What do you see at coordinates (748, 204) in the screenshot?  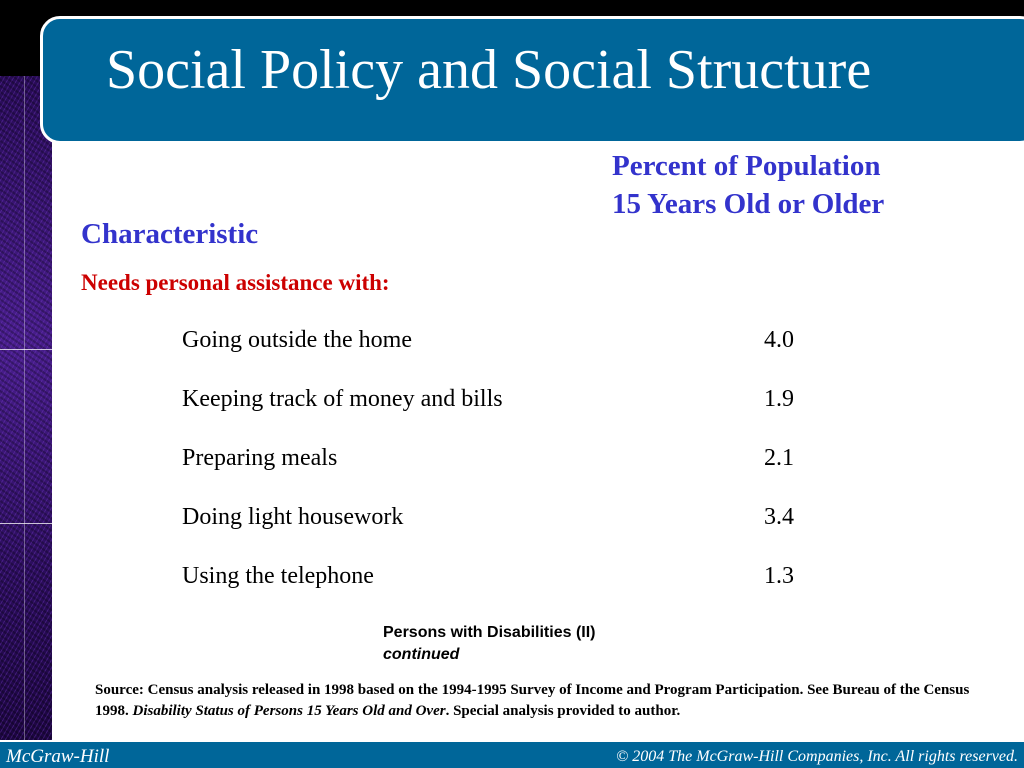 I see `column-header-line: 15 Years Old or Older` at bounding box center [748, 204].